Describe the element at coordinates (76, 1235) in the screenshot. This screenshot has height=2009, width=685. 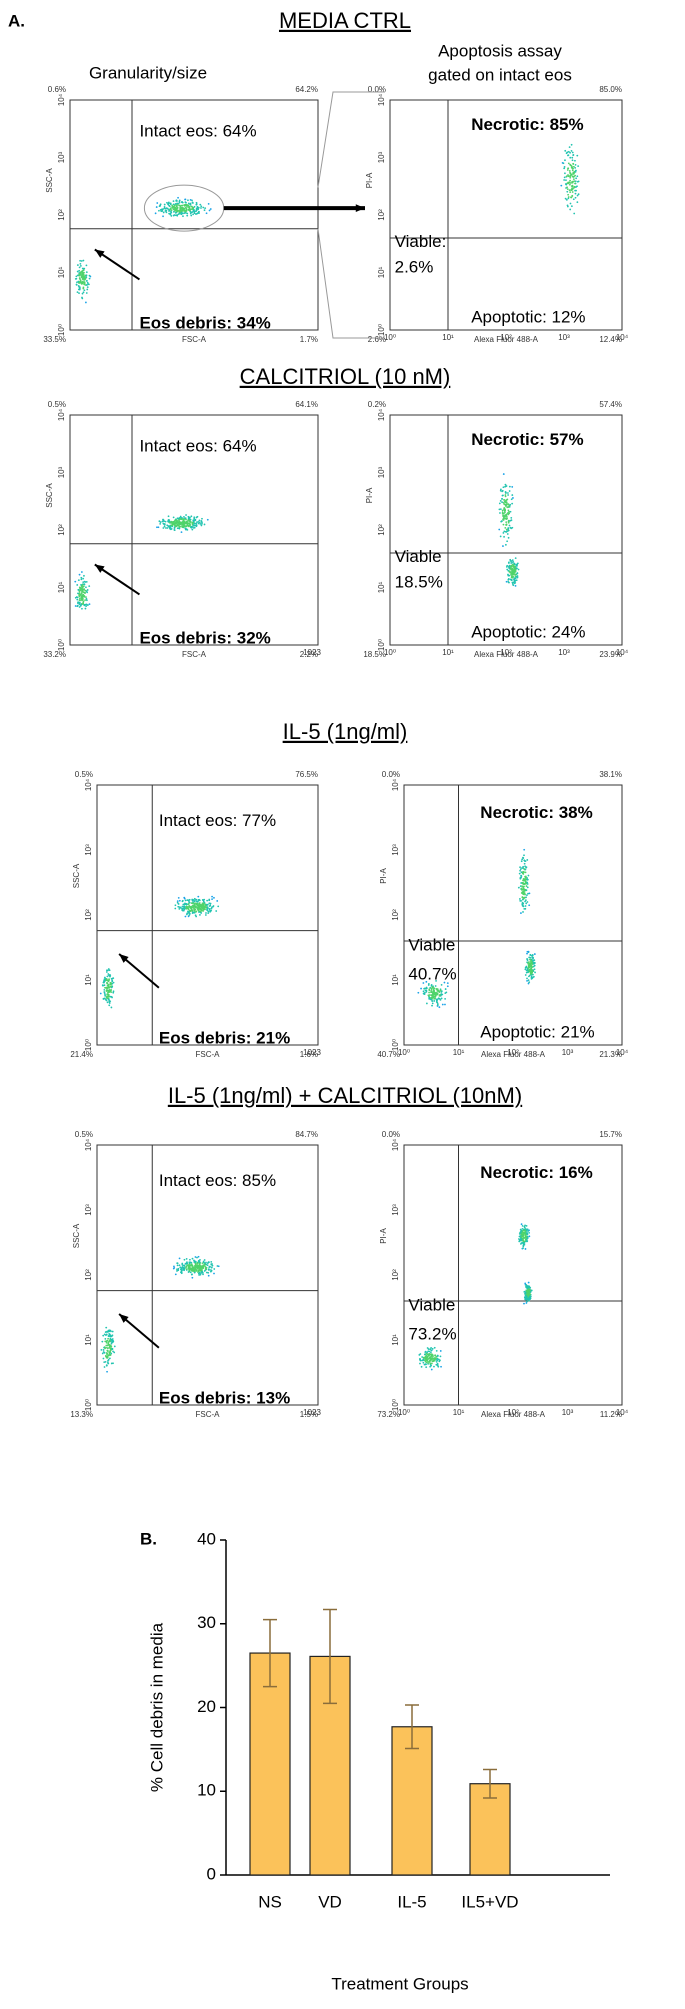
I see `y-axis-label: SSC-A` at that location.